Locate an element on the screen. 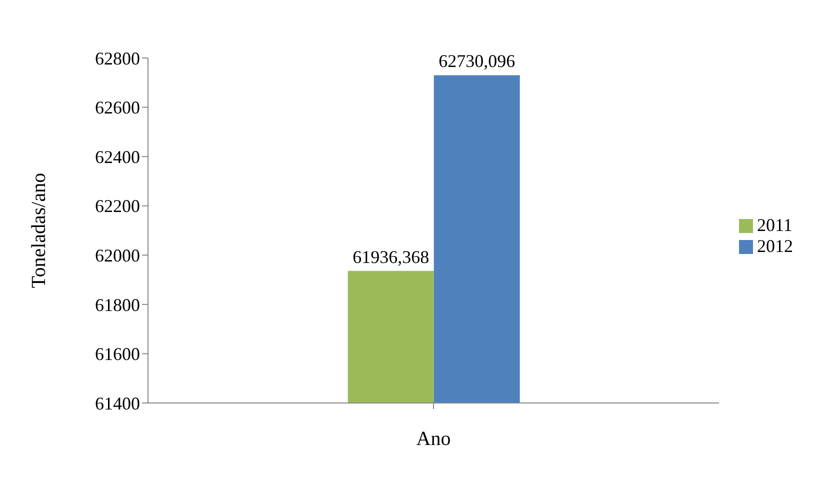 The width and height of the screenshot is (835, 479). y-tick-label: 62200 is located at coordinates (117, 206).